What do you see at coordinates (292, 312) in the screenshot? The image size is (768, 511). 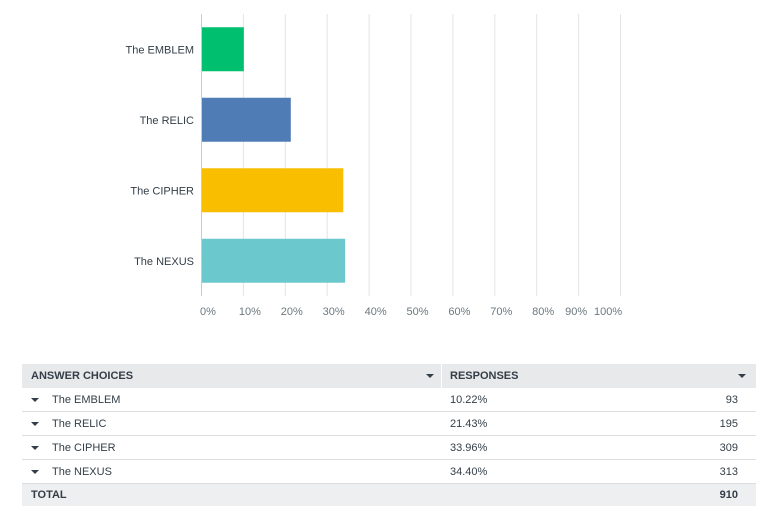 I see `x-tick-label: 20%` at bounding box center [292, 312].